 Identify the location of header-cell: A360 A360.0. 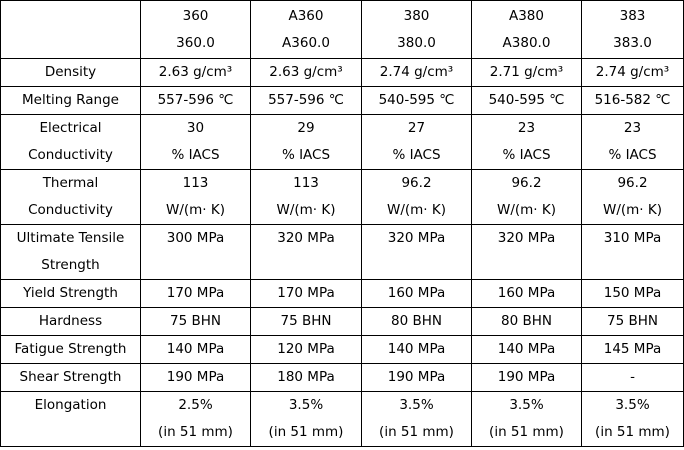
(306, 29).